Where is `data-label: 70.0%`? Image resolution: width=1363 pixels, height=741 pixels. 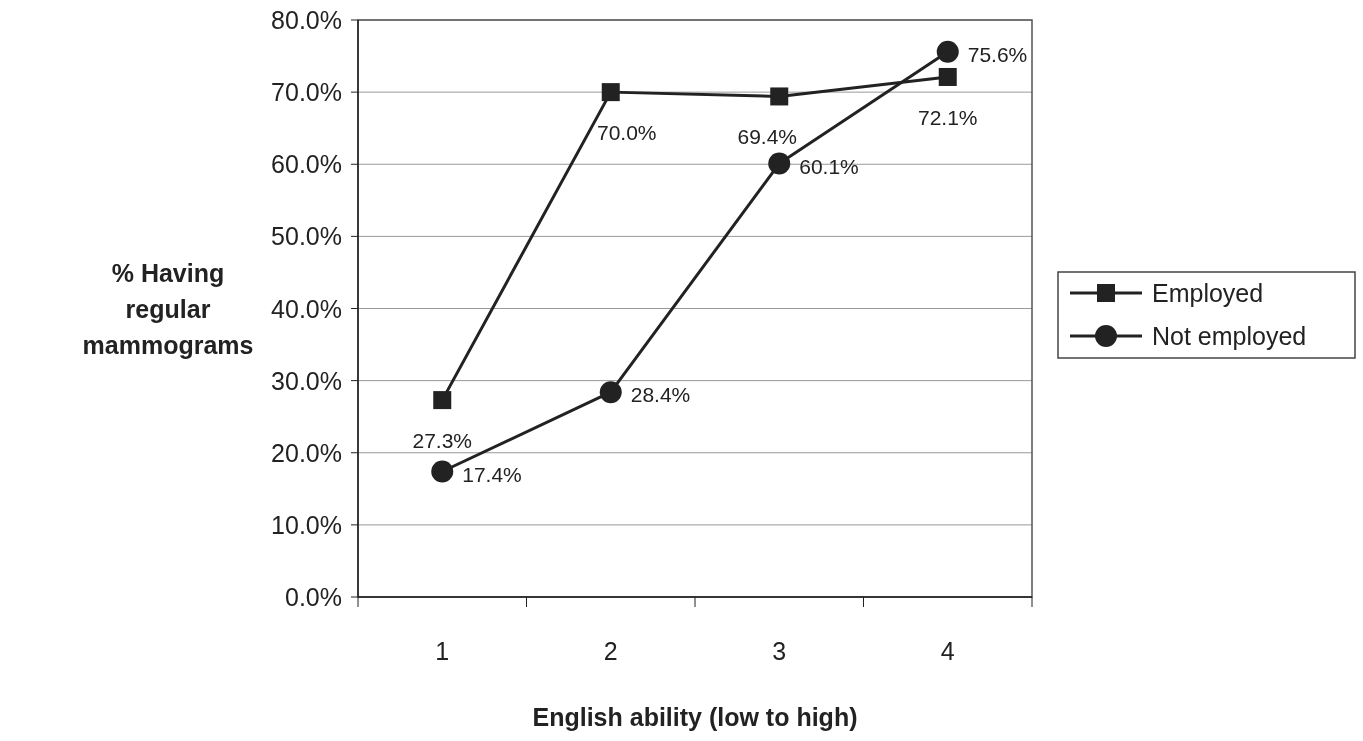 data-label: 70.0% is located at coordinates (626, 133).